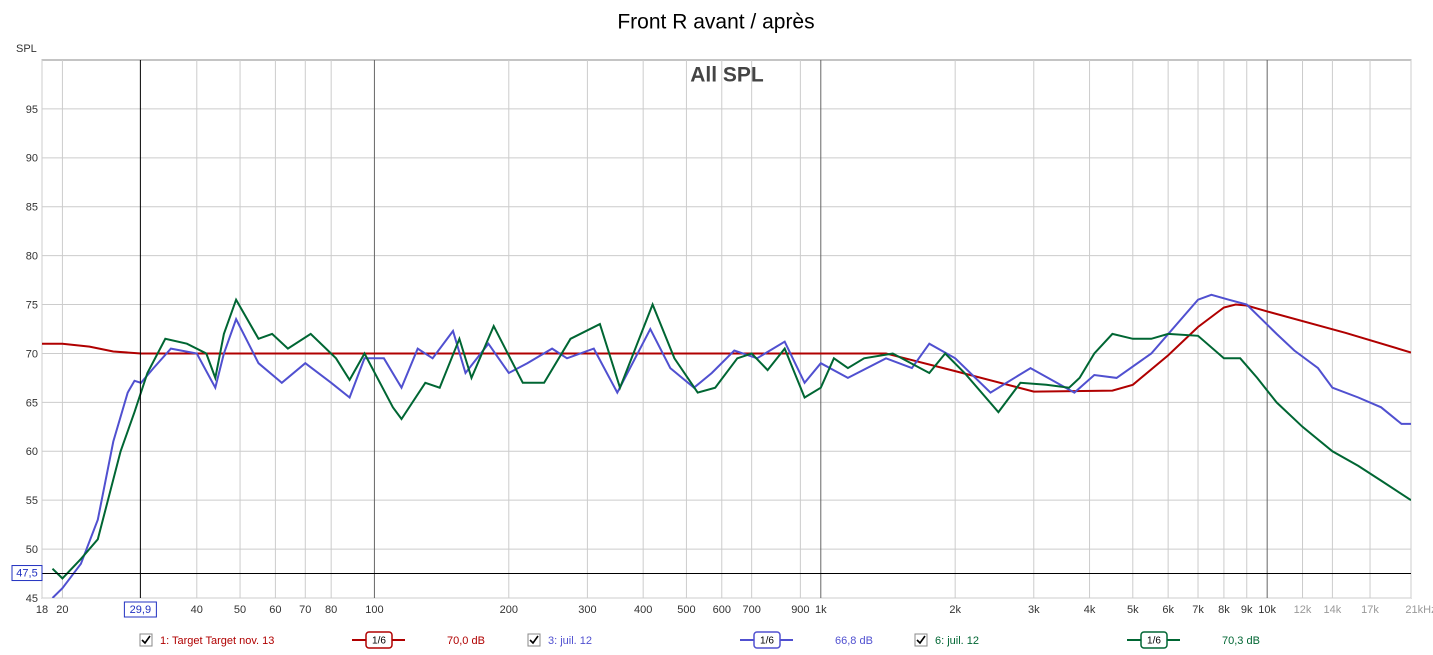 This screenshot has width=1433, height=655. What do you see at coordinates (1370, 610) in the screenshot?
I see `x-tick-label: 17k` at bounding box center [1370, 610].